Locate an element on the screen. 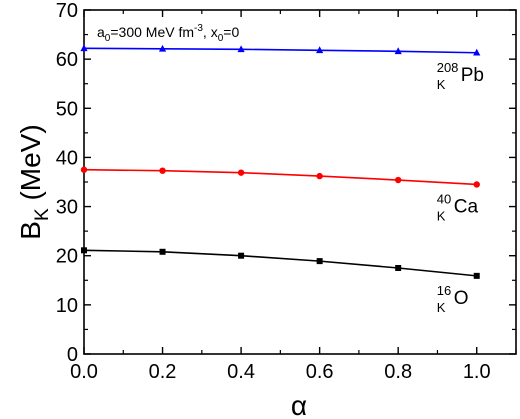 The image size is (520, 419). x-tick-label: 0.6 is located at coordinates (320, 372).